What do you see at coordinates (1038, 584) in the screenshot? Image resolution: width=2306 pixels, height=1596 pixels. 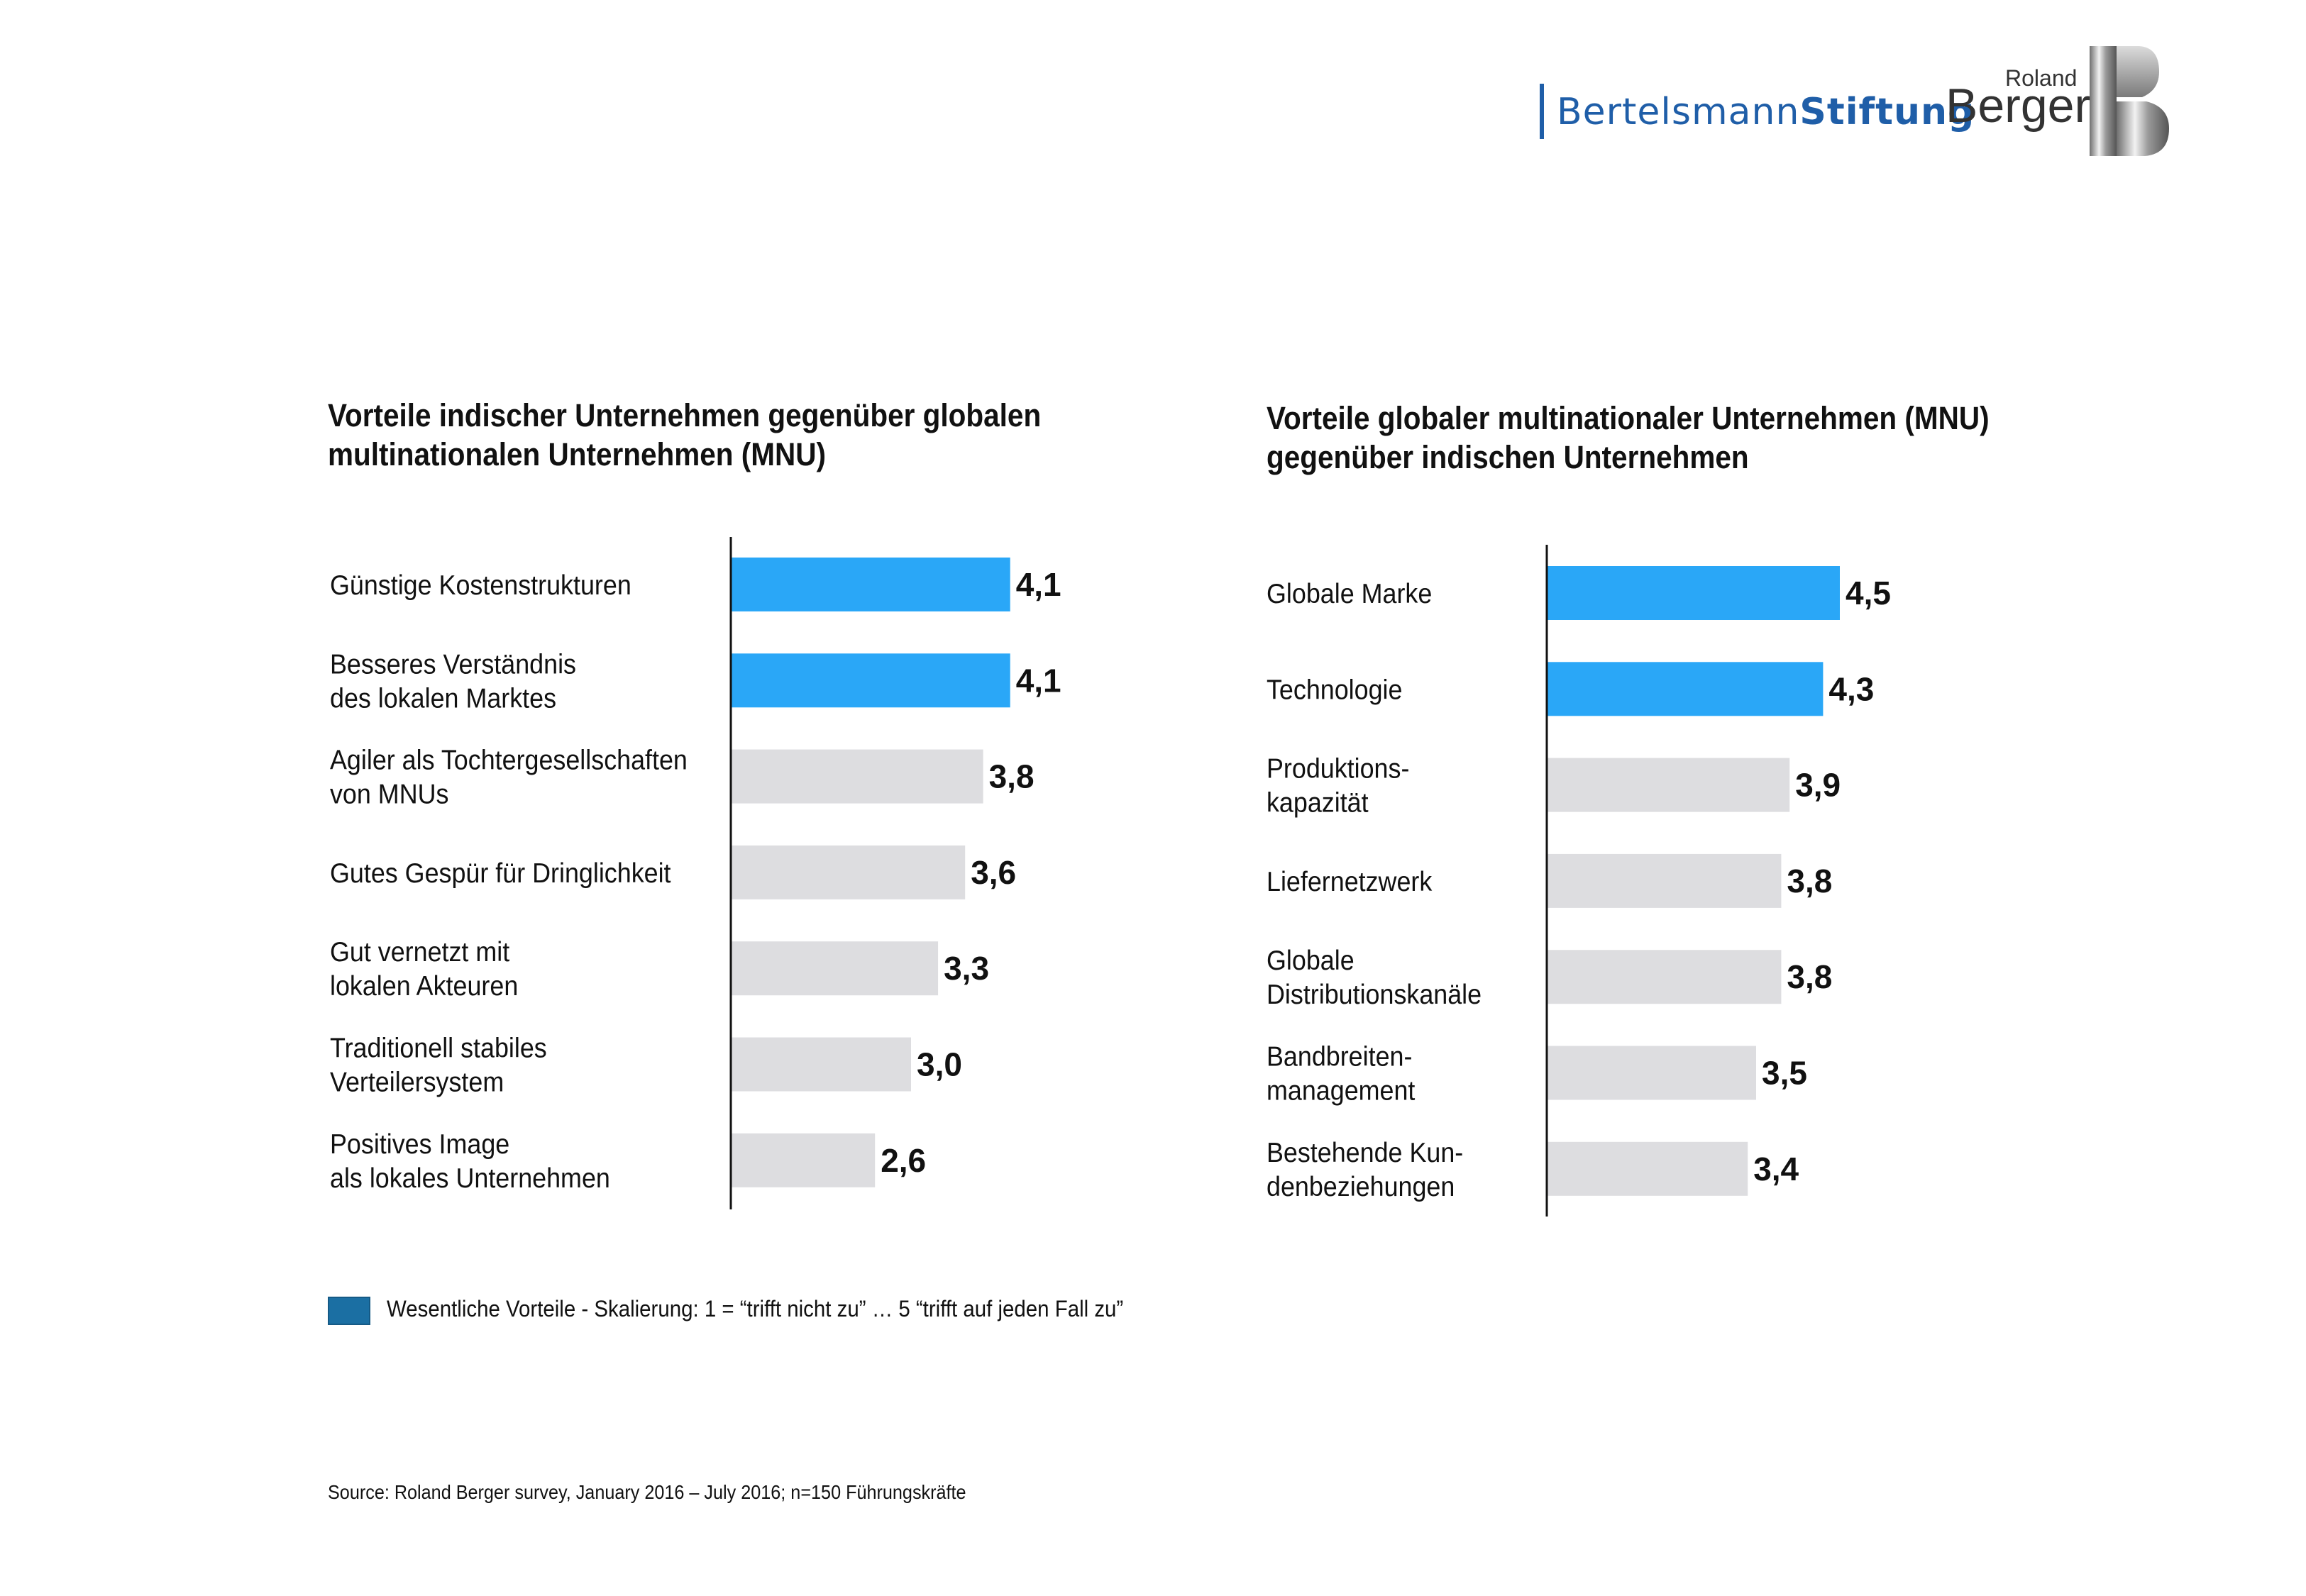 I see `left-value-label-1: 4,1` at bounding box center [1038, 584].